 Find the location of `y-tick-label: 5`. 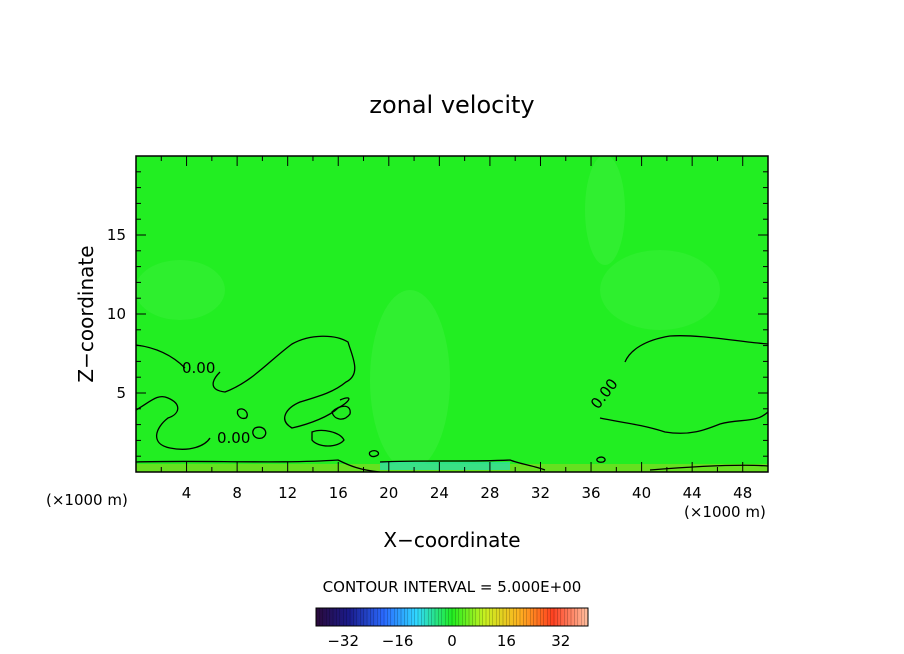

y-tick-label: 5 is located at coordinates (121, 393).